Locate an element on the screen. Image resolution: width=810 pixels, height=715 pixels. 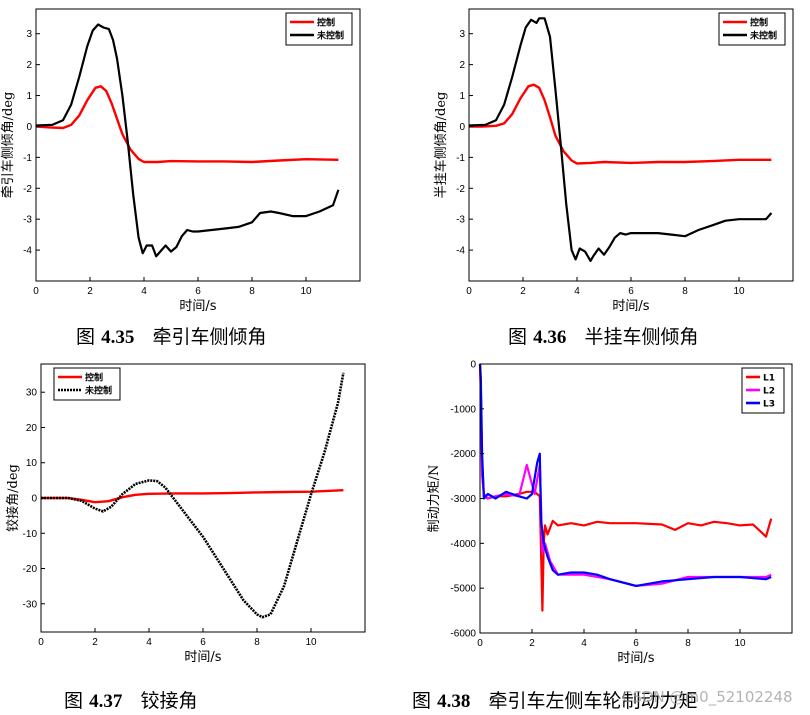
legend-label: L2 is located at coordinates (769, 392).